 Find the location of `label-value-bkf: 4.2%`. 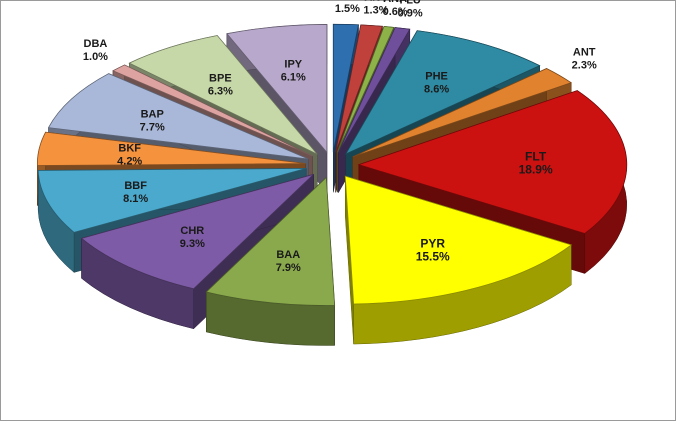

label-value-bkf: 4.2% is located at coordinates (129, 162).